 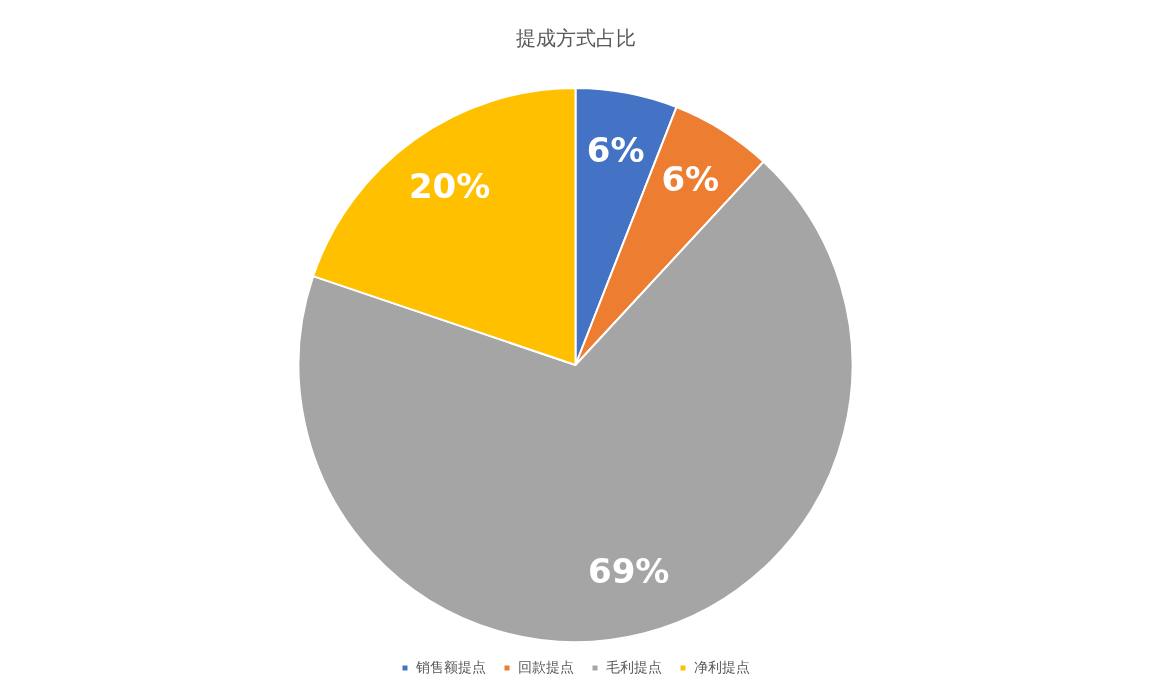 I want to click on legend-label: 销售额提点, so click(x=450, y=666).